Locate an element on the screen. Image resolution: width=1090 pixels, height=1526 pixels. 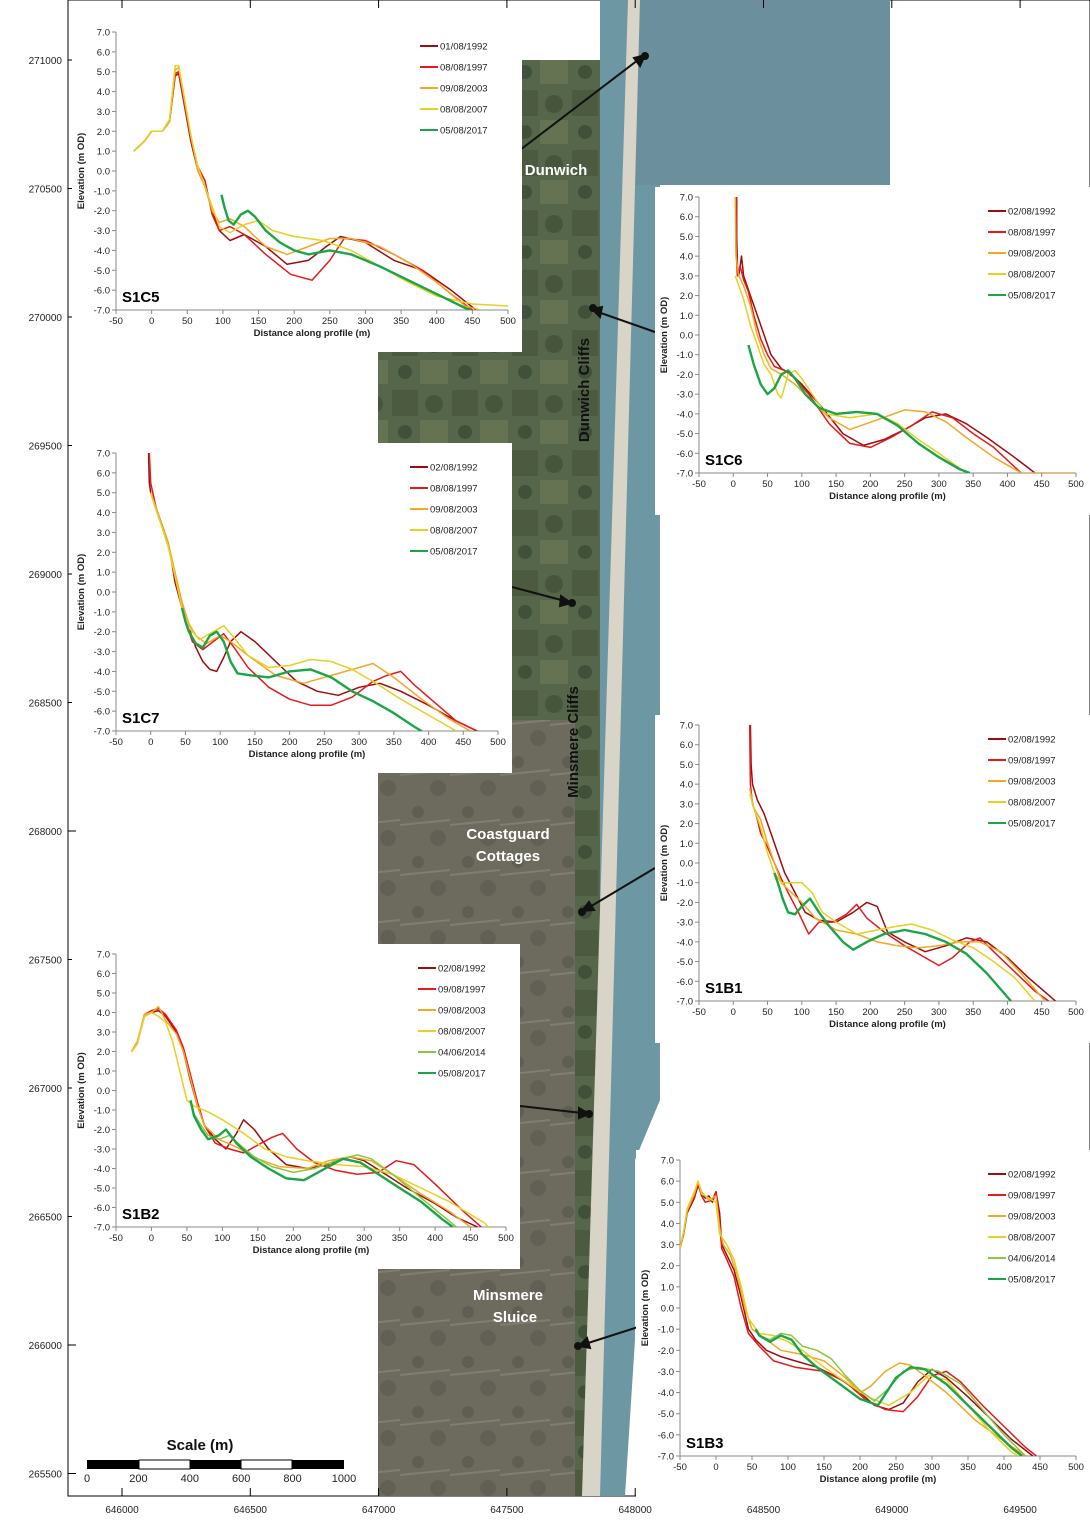
y-tick-label: -2.0 is located at coordinates (102, 211).